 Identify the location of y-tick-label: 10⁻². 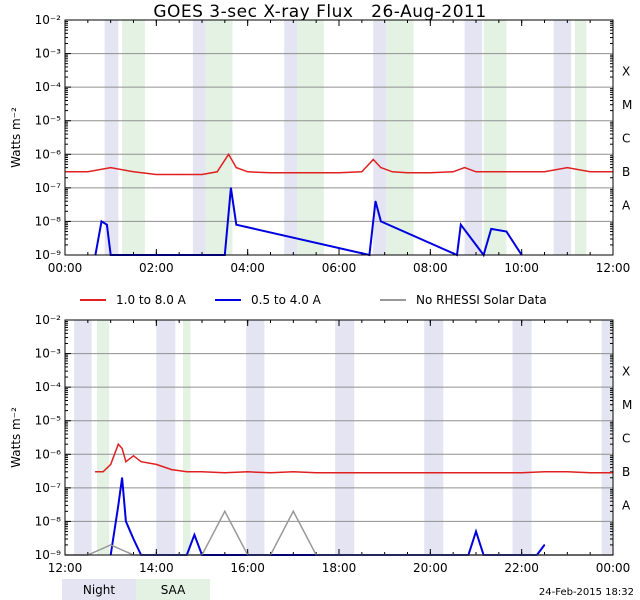
(48, 20).